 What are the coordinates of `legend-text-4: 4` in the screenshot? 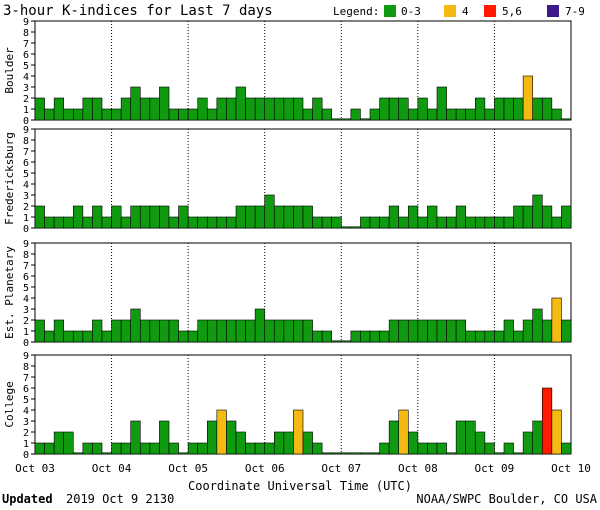 It's located at (465, 11).